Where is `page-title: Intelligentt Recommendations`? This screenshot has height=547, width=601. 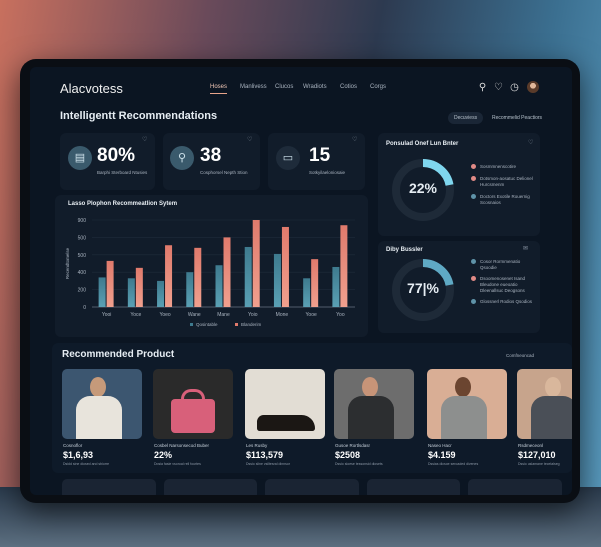 page-title: Intelligentt Recommendations is located at coordinates (139, 116).